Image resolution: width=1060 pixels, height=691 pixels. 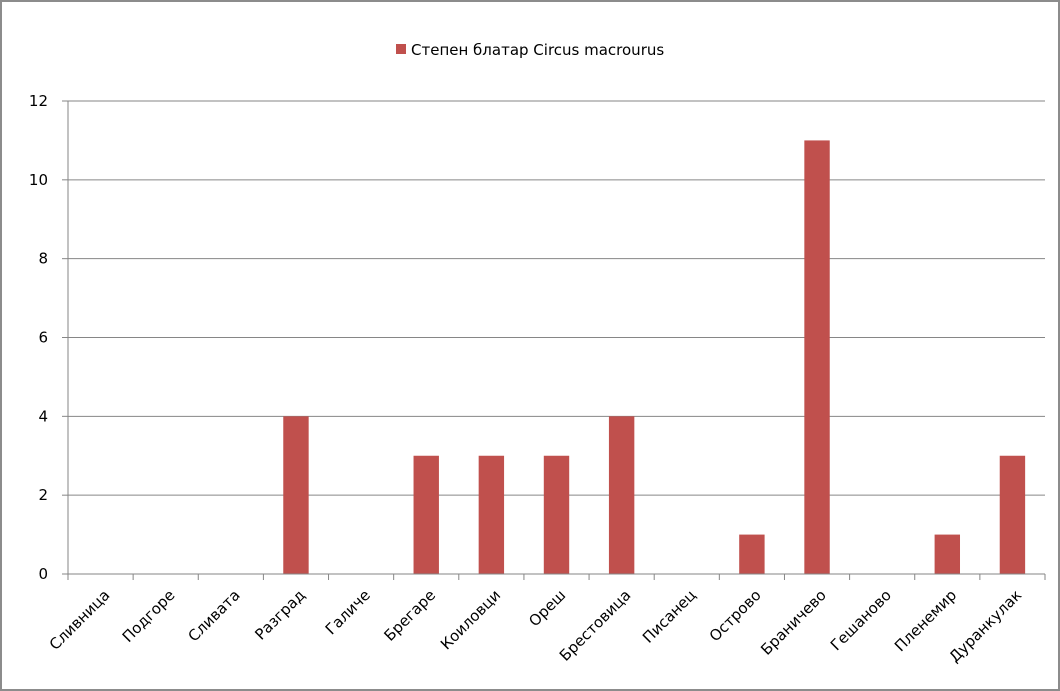 What do you see at coordinates (43, 574) in the screenshot?
I see `y-tick-label: 0` at bounding box center [43, 574].